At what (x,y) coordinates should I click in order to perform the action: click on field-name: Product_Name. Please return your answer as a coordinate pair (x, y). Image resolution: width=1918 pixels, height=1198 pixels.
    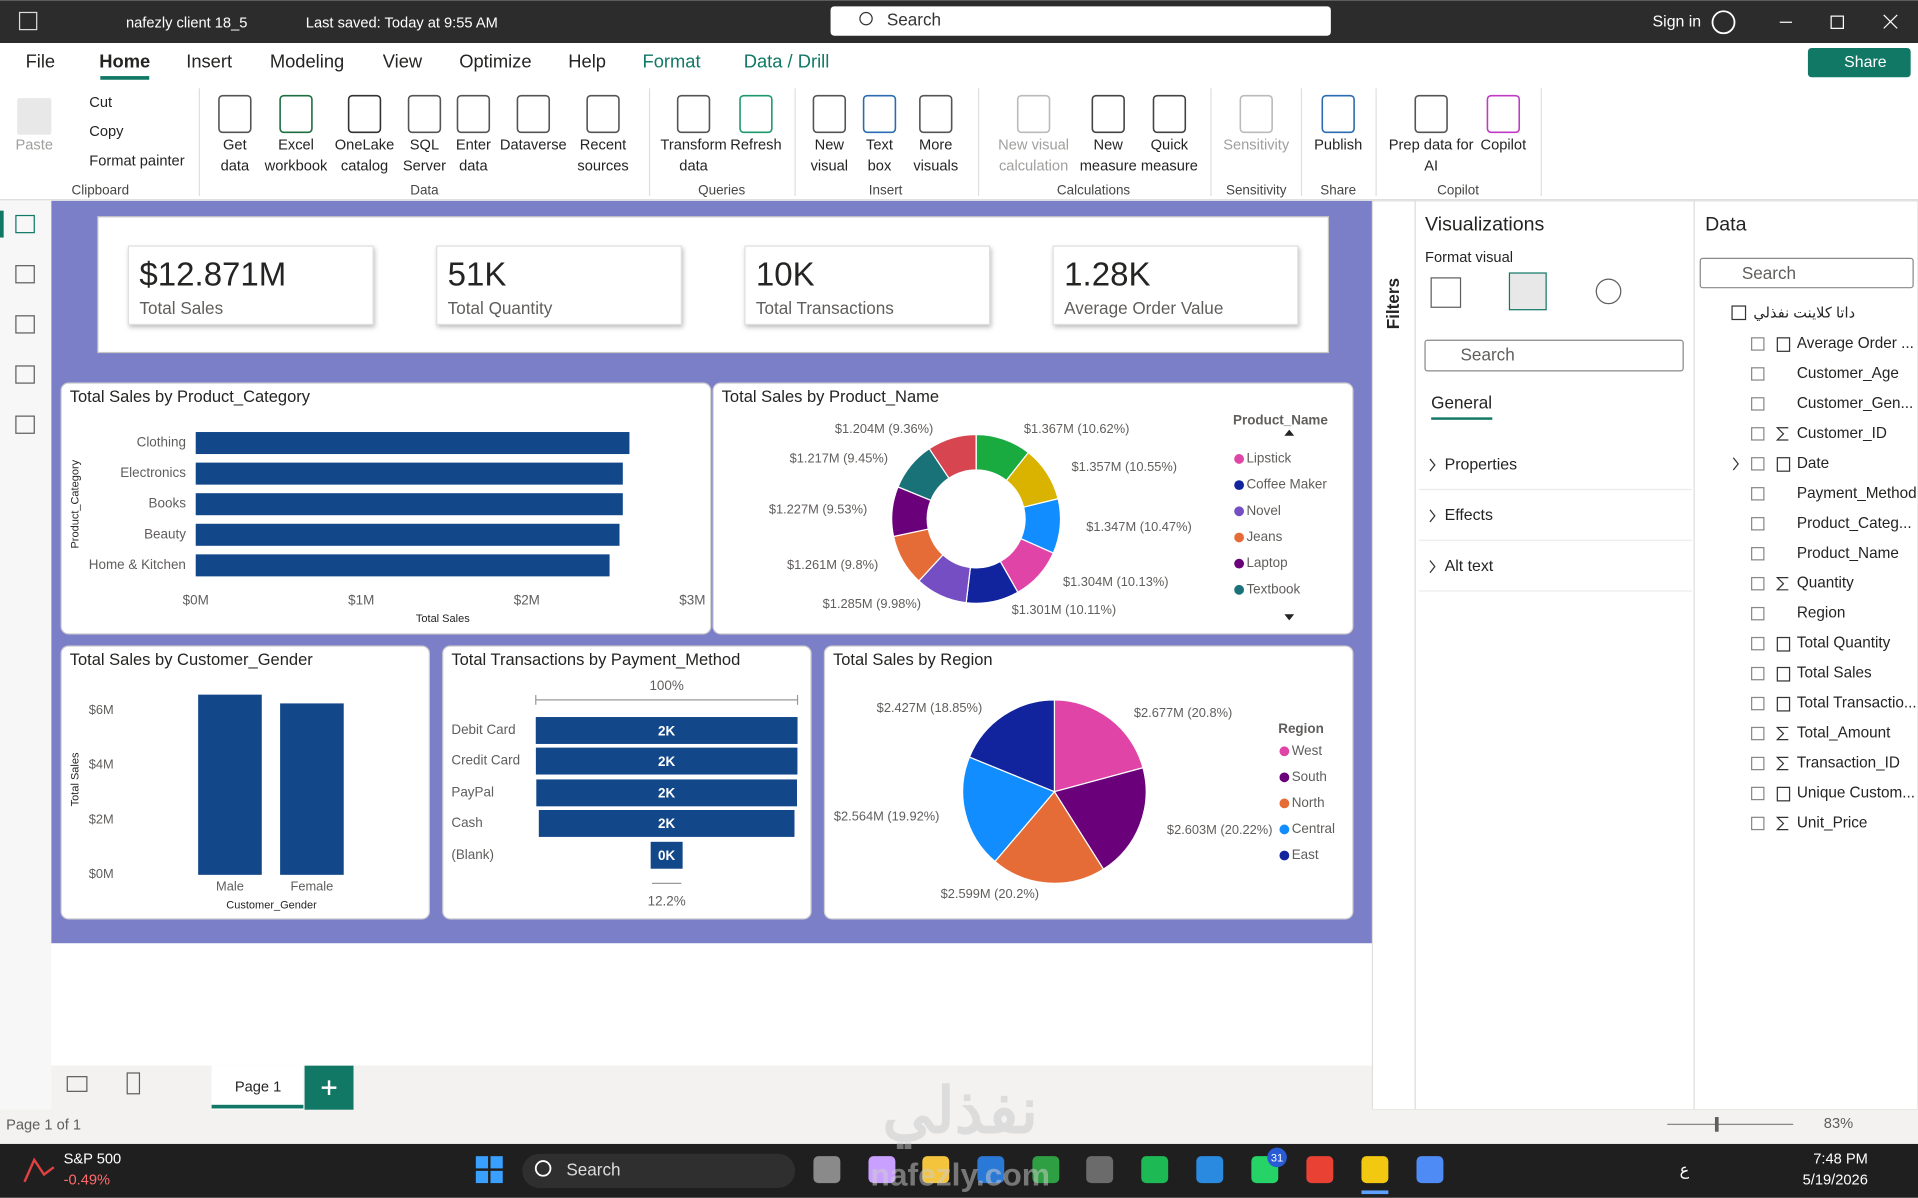
    Looking at the image, I should click on (1848, 553).